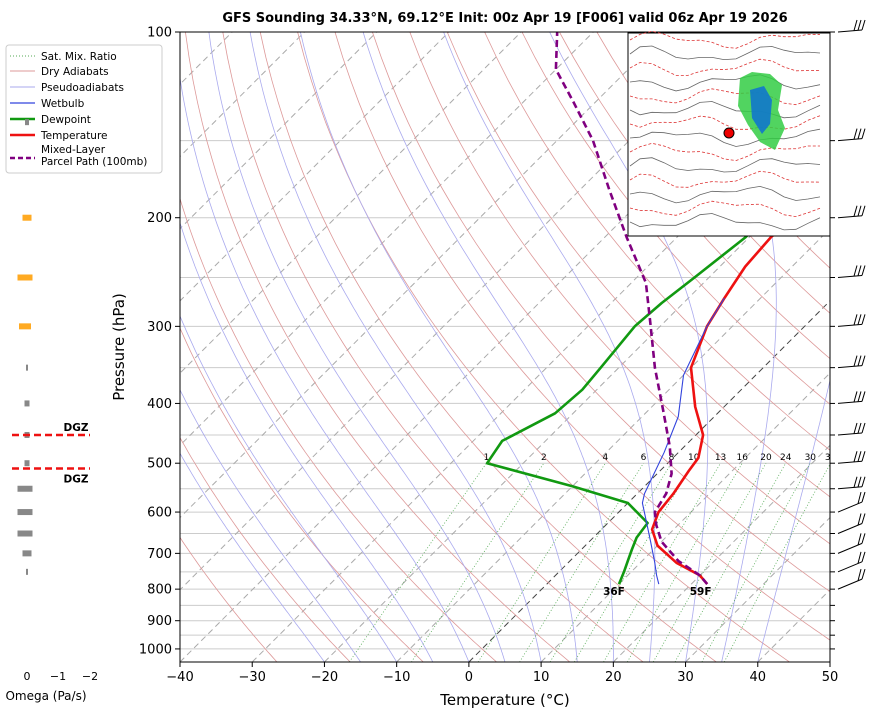 The height and width of the screenshot is (714, 873). Describe the element at coordinates (644, 458) in the screenshot. I see `mixing-ratio-label: 6` at that location.